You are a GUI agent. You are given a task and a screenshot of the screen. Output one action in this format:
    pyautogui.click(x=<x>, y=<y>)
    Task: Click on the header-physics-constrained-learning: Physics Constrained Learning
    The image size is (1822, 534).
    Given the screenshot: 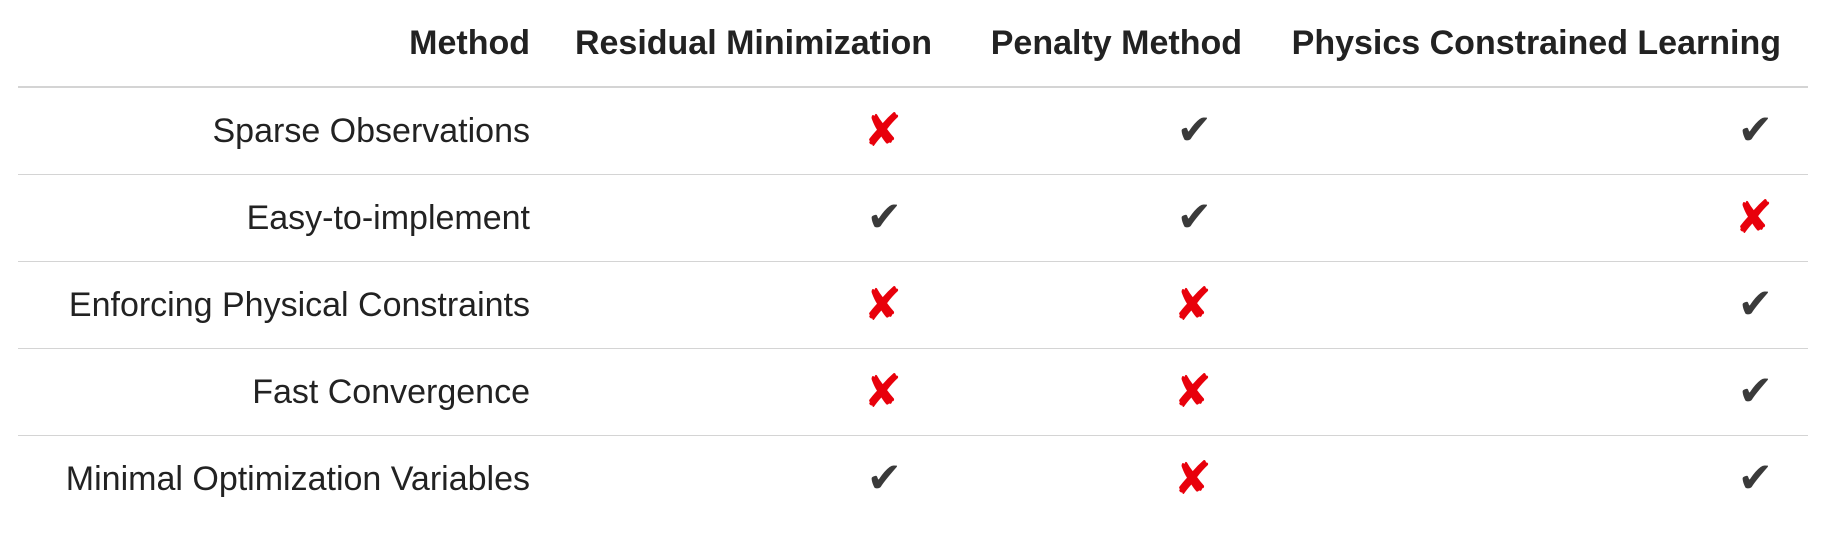 What is the action you would take?
    pyautogui.click(x=1539, y=44)
    